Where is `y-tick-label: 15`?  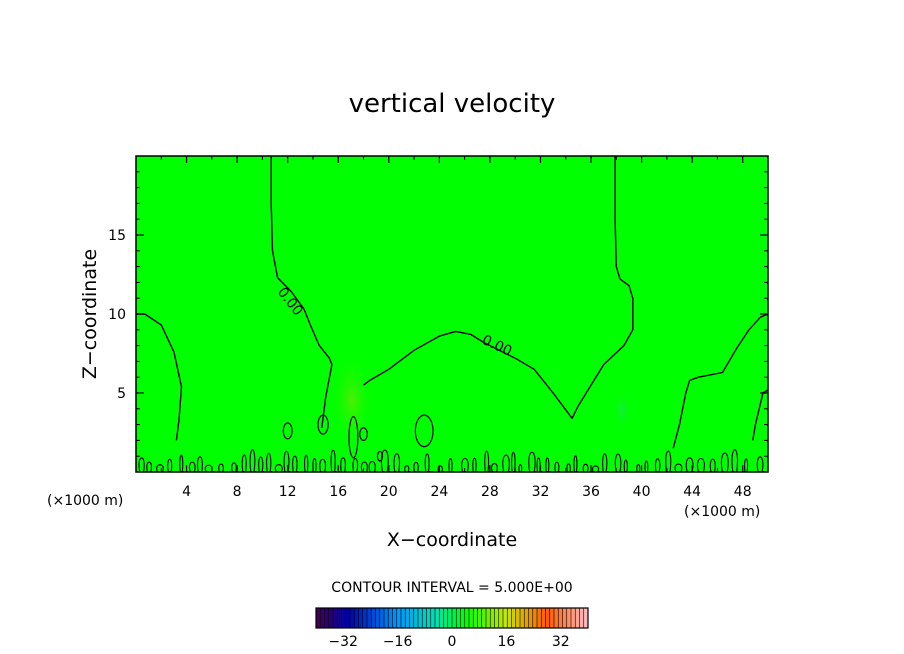 y-tick-label: 15 is located at coordinates (117, 236).